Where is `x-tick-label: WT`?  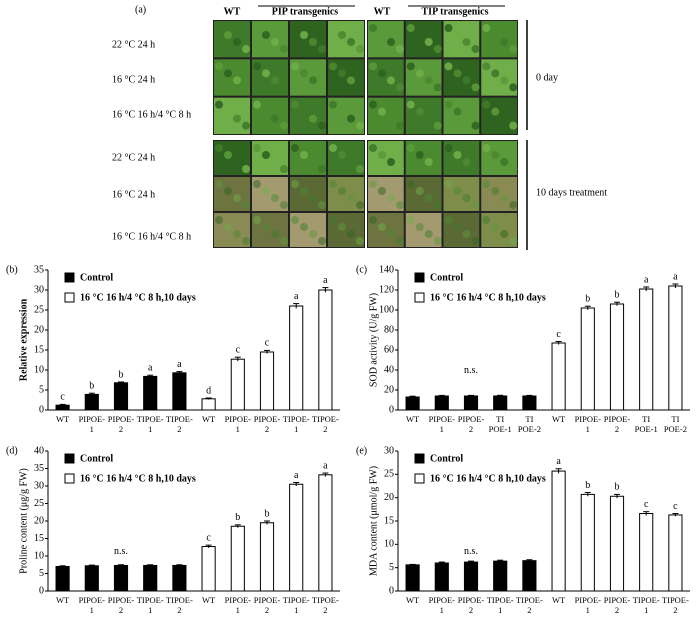
x-tick-label: WT is located at coordinates (62, 419).